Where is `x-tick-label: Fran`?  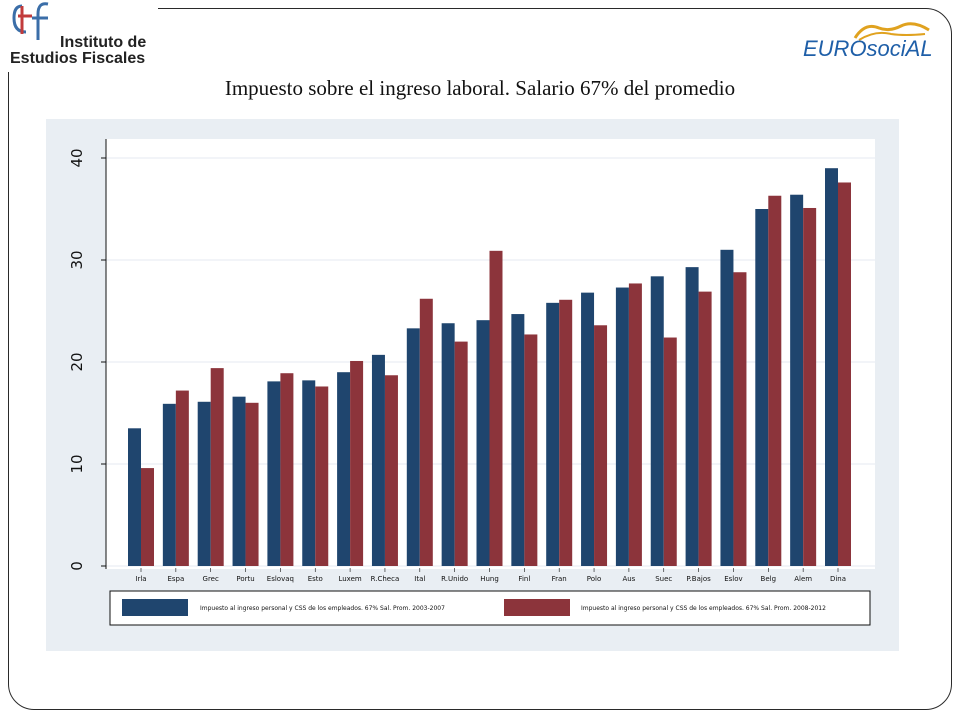
x-tick-label: Fran is located at coordinates (559, 579).